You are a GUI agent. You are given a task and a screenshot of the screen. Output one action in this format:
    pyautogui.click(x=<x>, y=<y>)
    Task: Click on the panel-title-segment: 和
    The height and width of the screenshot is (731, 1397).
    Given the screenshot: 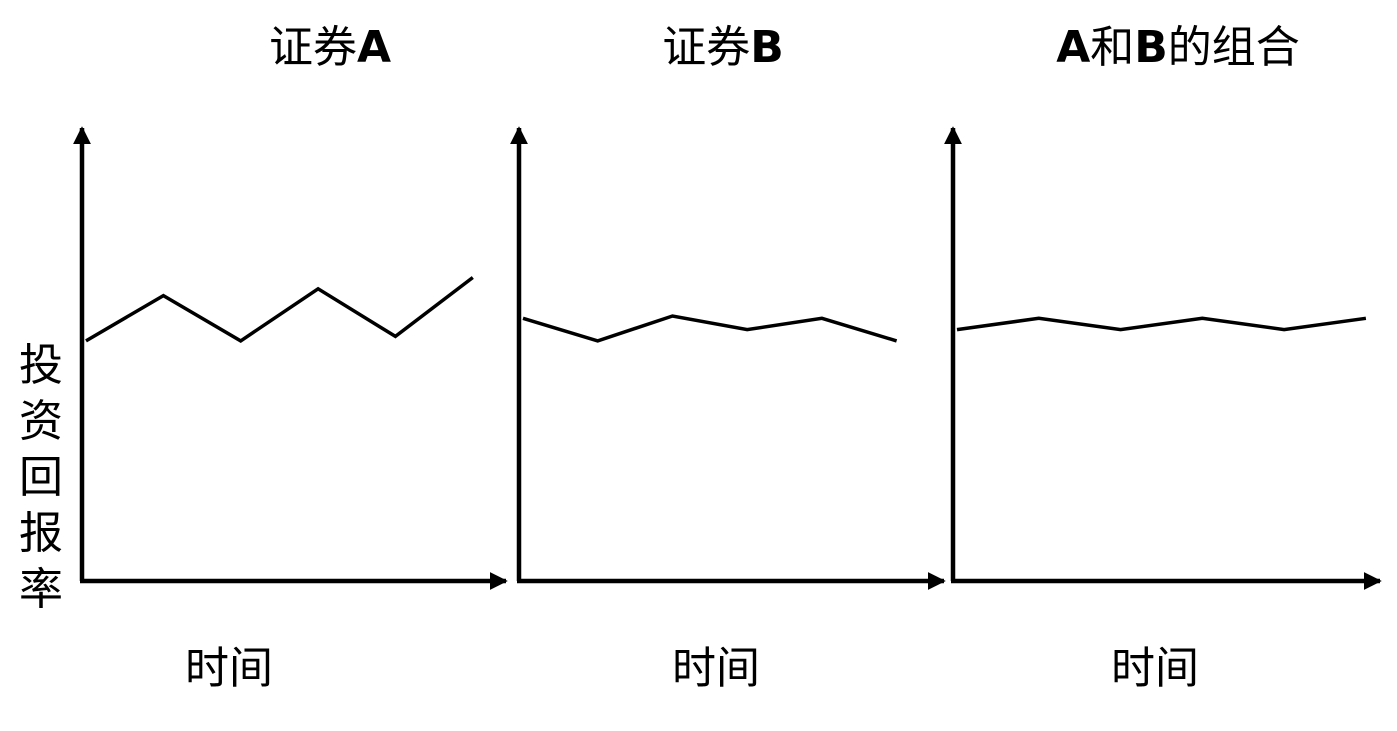 What is the action you would take?
    pyautogui.click(x=1112, y=47)
    